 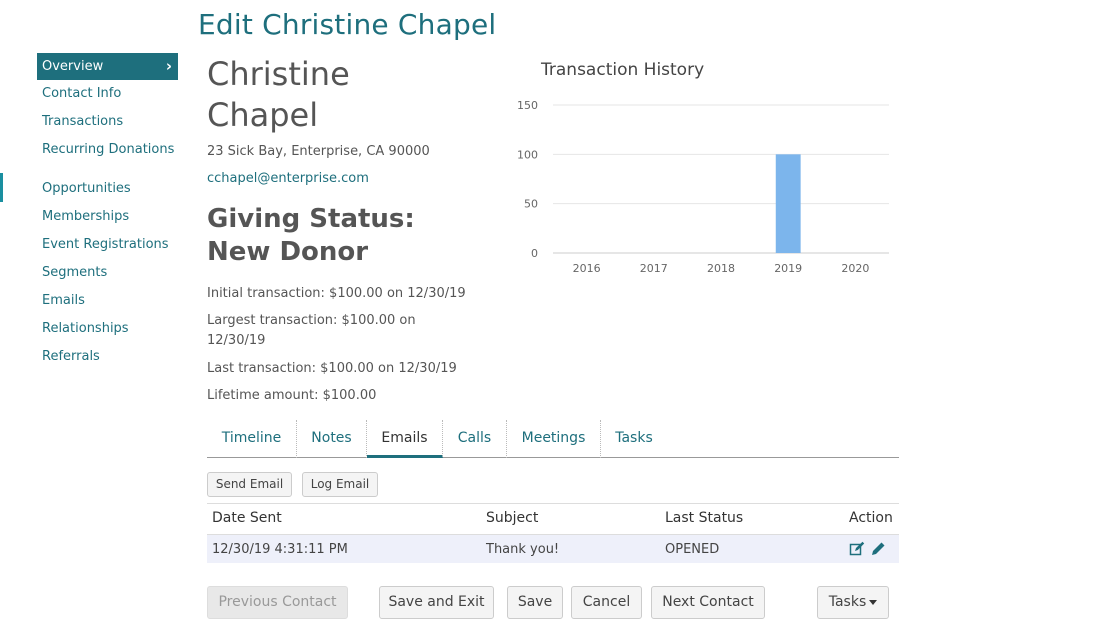 What do you see at coordinates (311, 330) in the screenshot?
I see `largest-transaction: Largest transaction: $100.00 on 12/30/19` at bounding box center [311, 330].